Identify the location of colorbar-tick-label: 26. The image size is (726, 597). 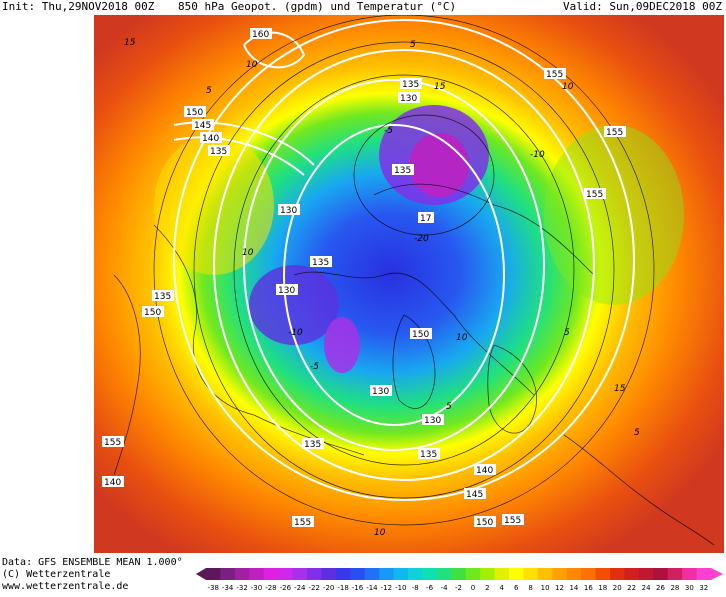
(660, 588).